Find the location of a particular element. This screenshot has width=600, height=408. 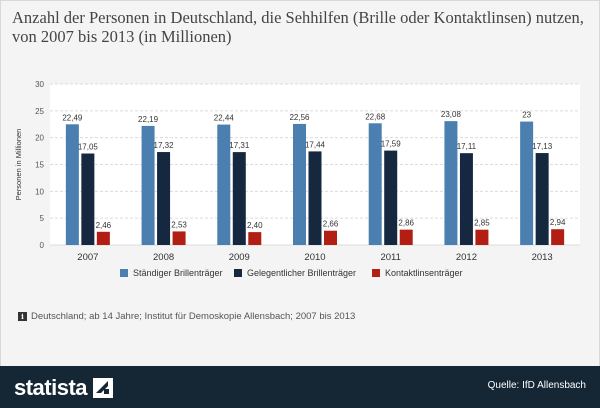

data-label: 17,59 is located at coordinates (391, 144).